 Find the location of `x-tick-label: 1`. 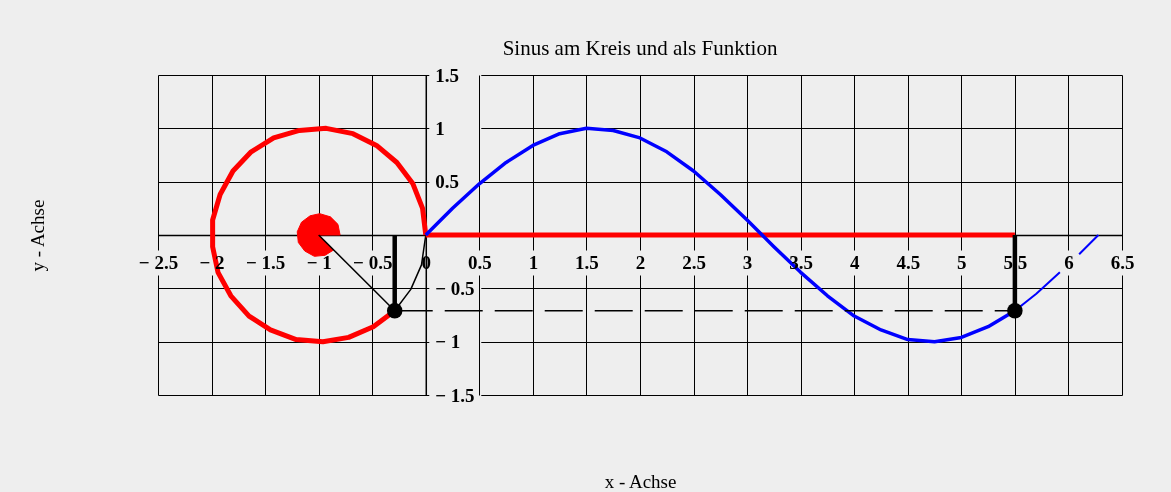

x-tick-label: 1 is located at coordinates (533, 262).